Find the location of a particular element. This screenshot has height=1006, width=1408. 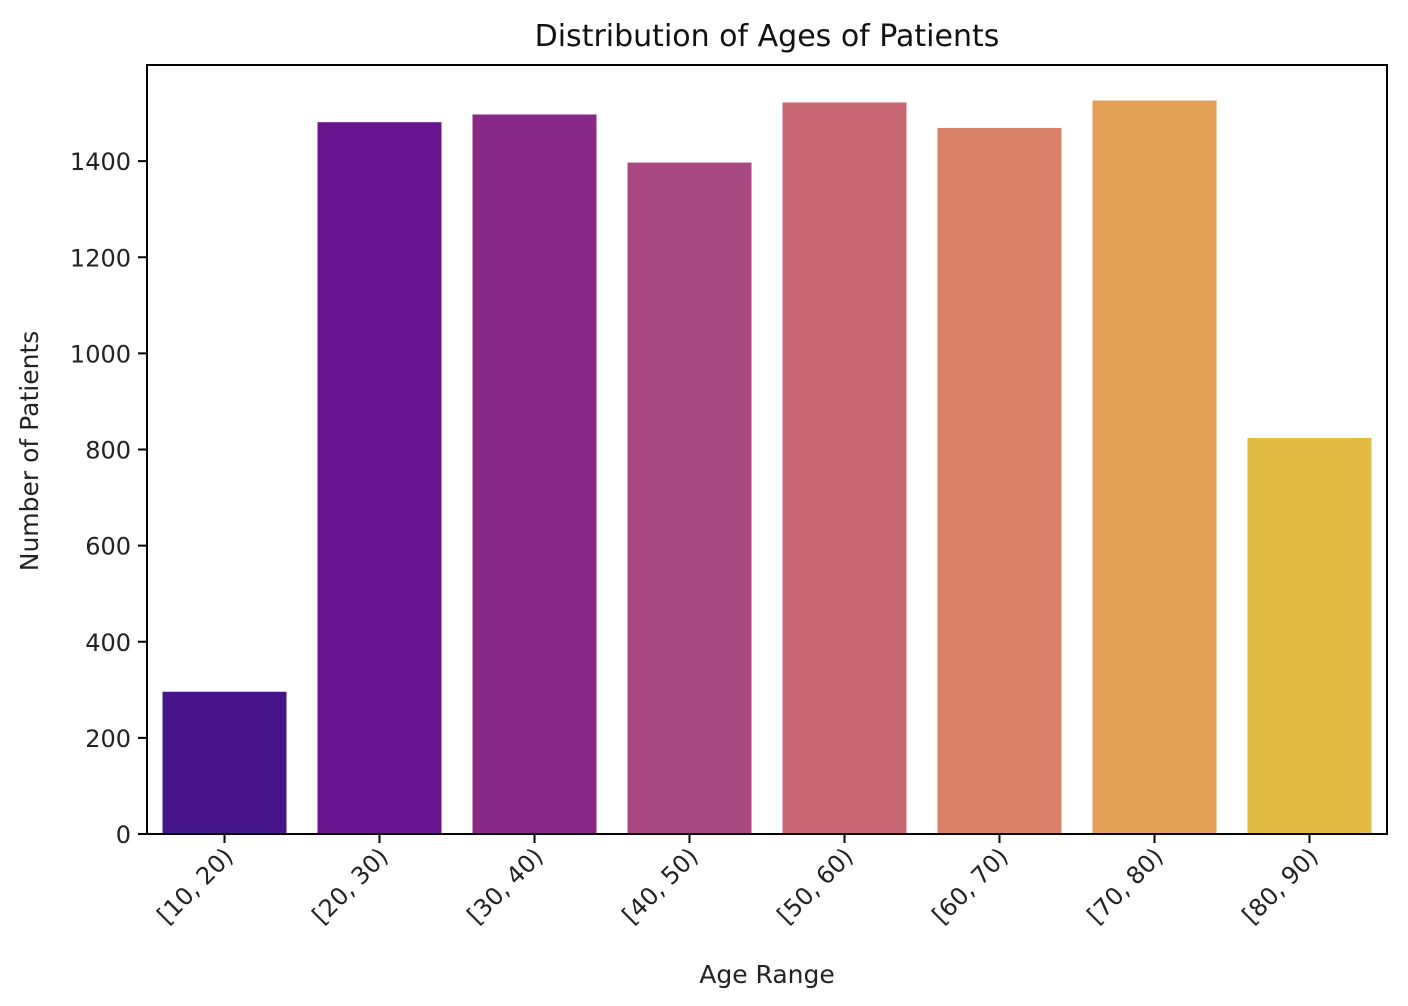

y-tick-label: 1000 is located at coordinates (100, 354).